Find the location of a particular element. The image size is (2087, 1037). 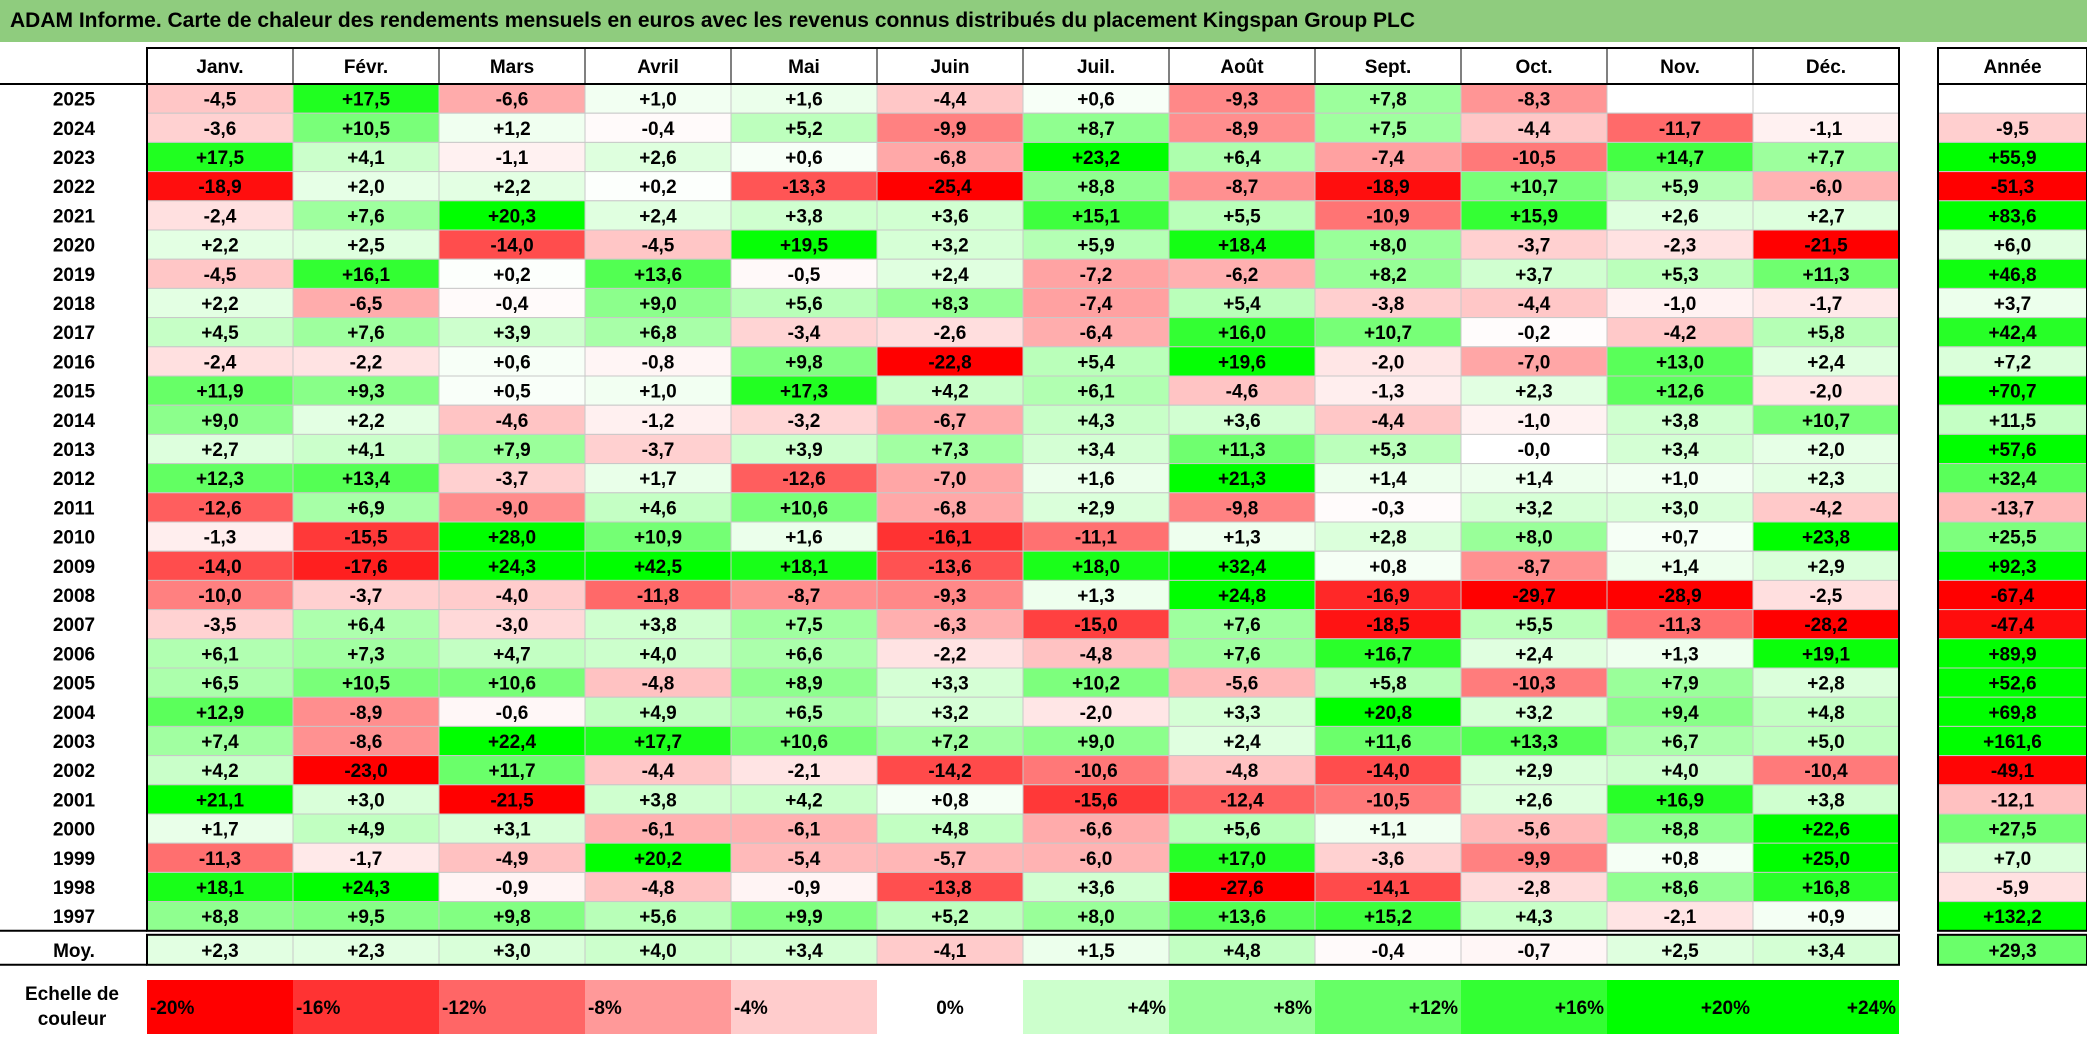

cell-value: -9,9 is located at coordinates (950, 129).